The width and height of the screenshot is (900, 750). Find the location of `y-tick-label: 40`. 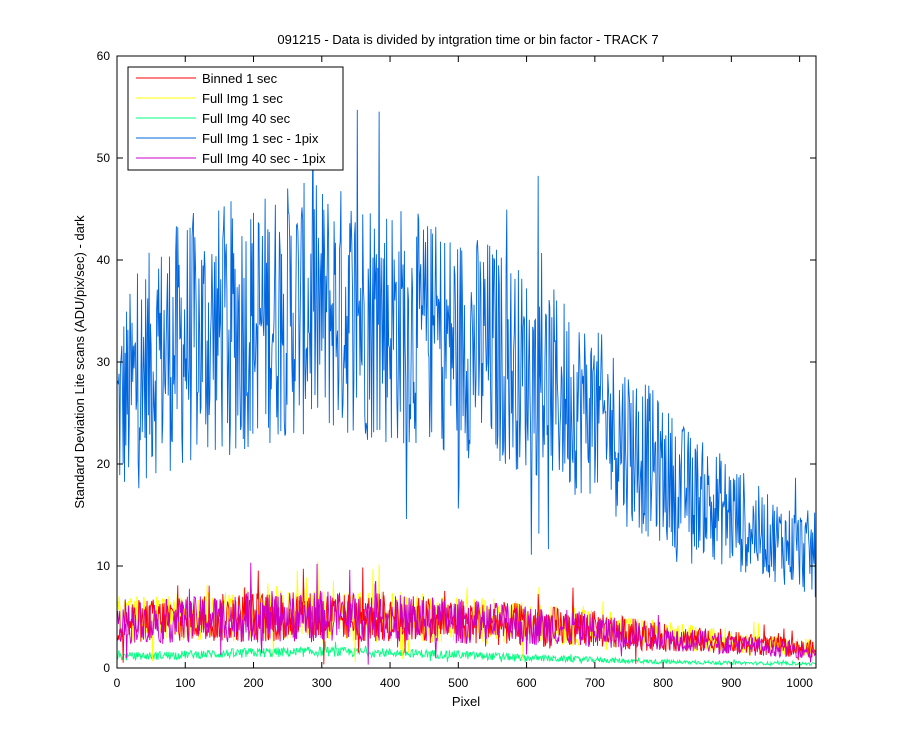

y-tick-label: 40 is located at coordinates (104, 260).